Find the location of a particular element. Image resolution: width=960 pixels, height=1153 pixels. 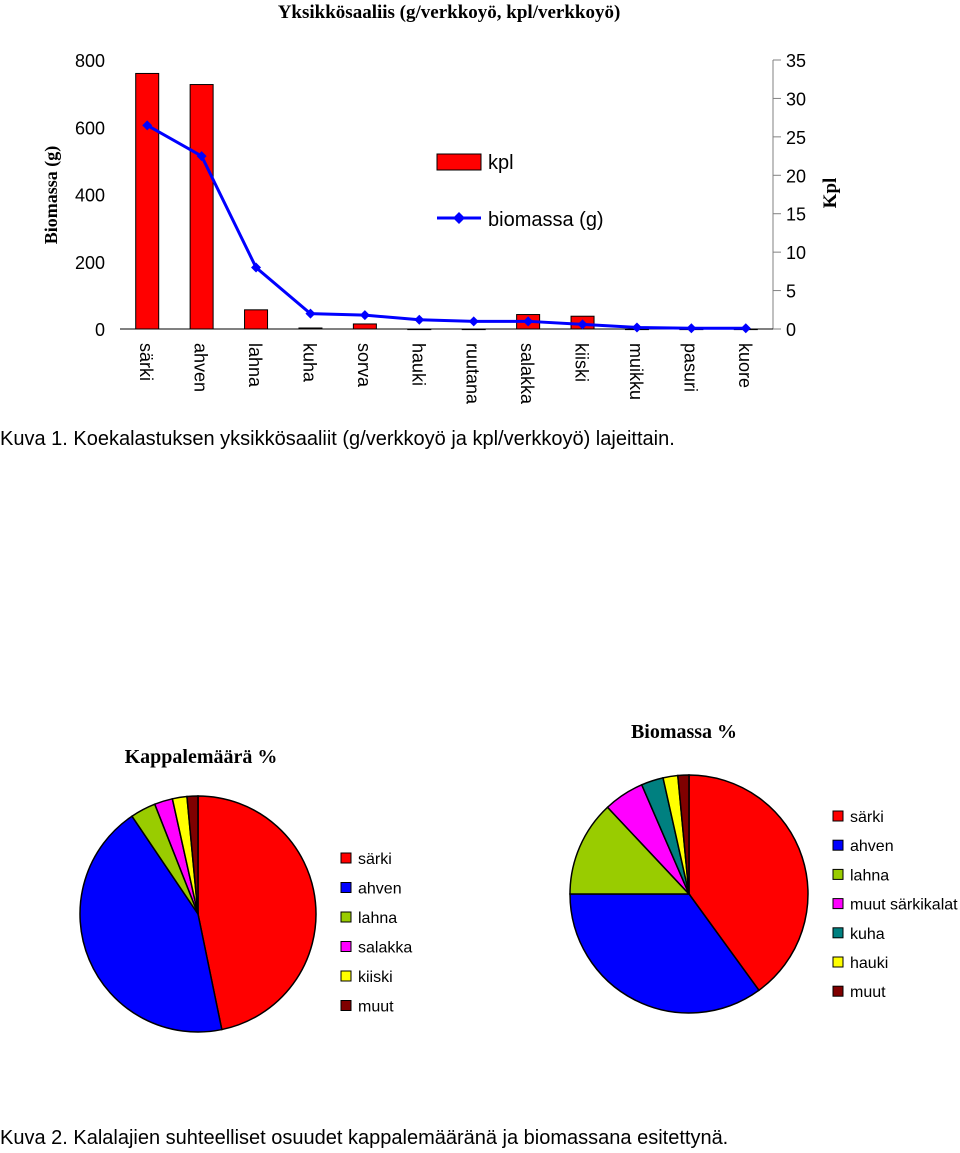

pie1-legend-label: lahna is located at coordinates (377, 918).